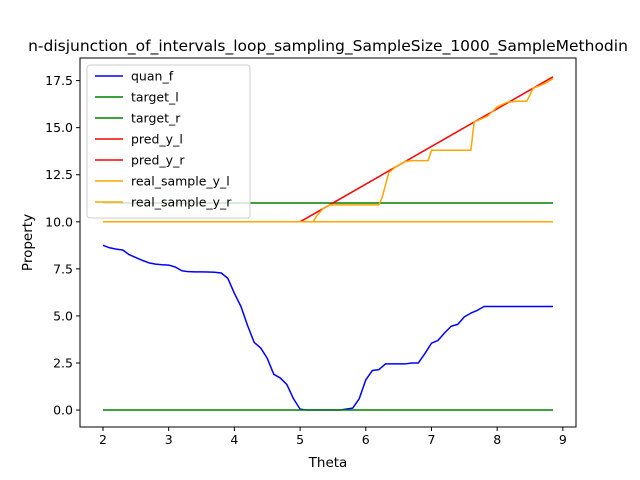 This screenshot has width=640, height=480. Describe the element at coordinates (63, 362) in the screenshot. I see `y-tick-label: 2.5` at that location.